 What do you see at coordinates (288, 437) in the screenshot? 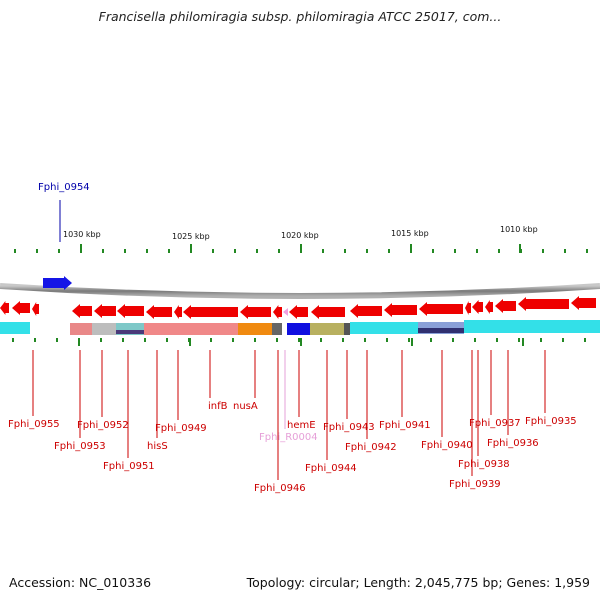
I see `gene-label-reverse: Fphi_R0004` at bounding box center [288, 437].